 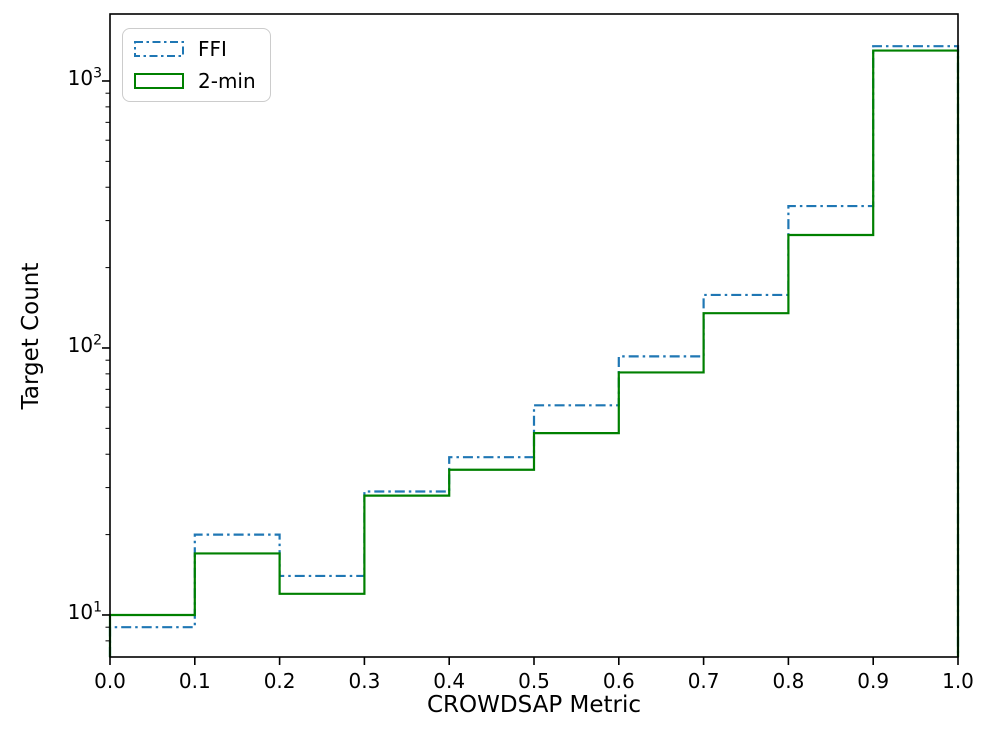 What do you see at coordinates (159, 81) in the screenshot?
I see `2min-line-sample-icon` at bounding box center [159, 81].